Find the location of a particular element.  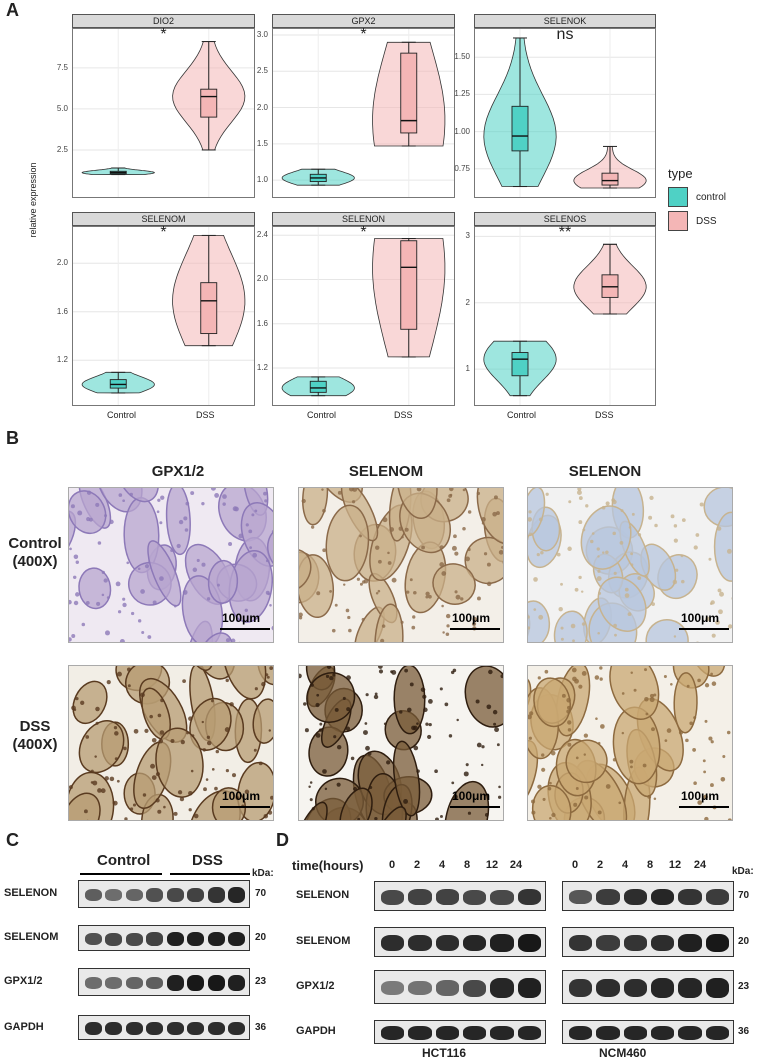

y-tick-label: 2.0 is located at coordinates (262, 107).